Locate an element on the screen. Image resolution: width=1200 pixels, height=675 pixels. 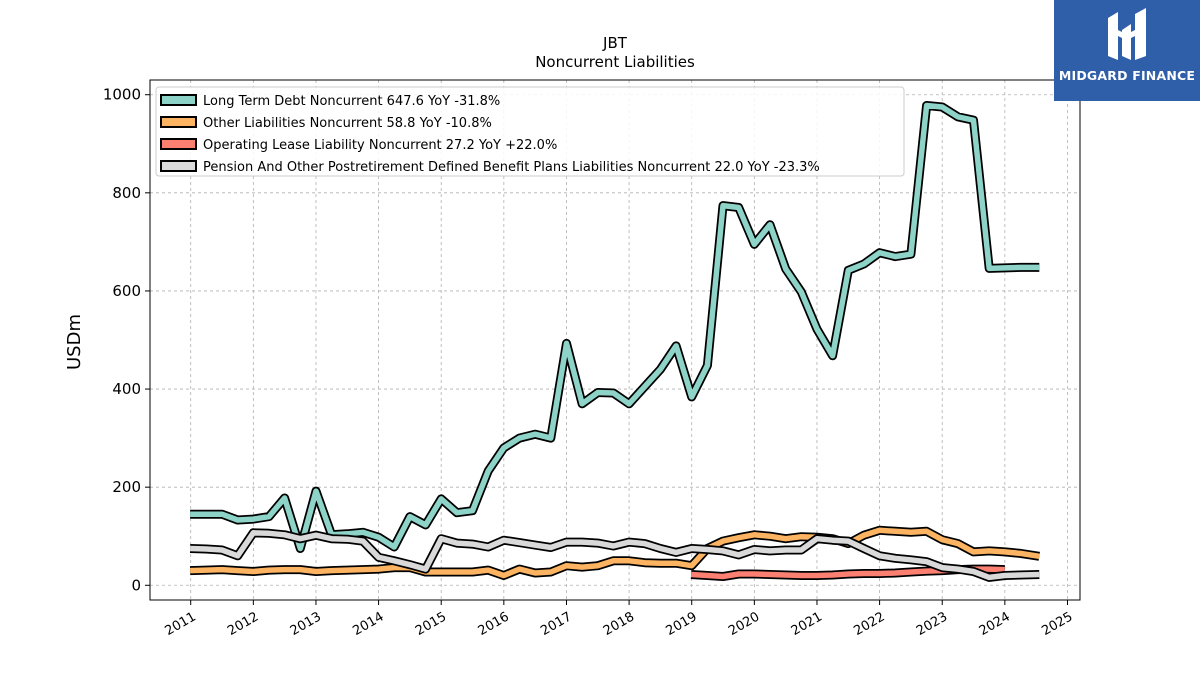
y-tick-label: 0 is located at coordinates (136, 585).